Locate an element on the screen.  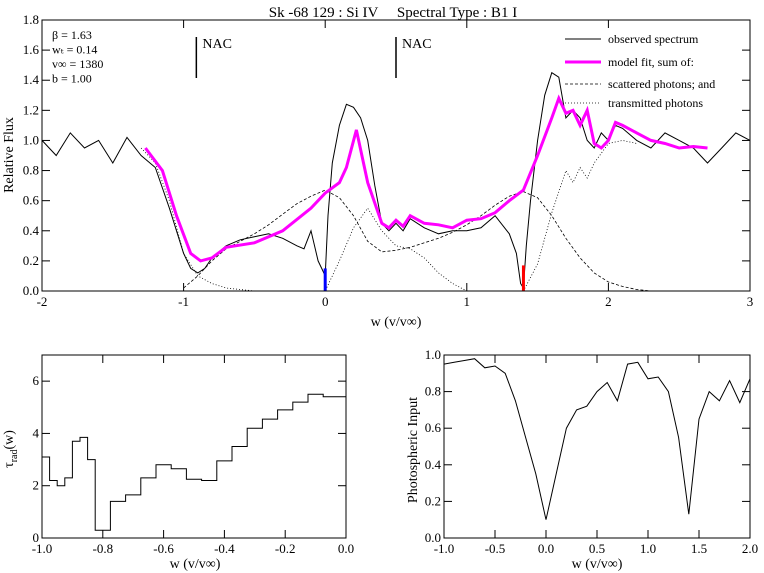
bl-ylabel-main: τ is located at coordinates (9, 465).